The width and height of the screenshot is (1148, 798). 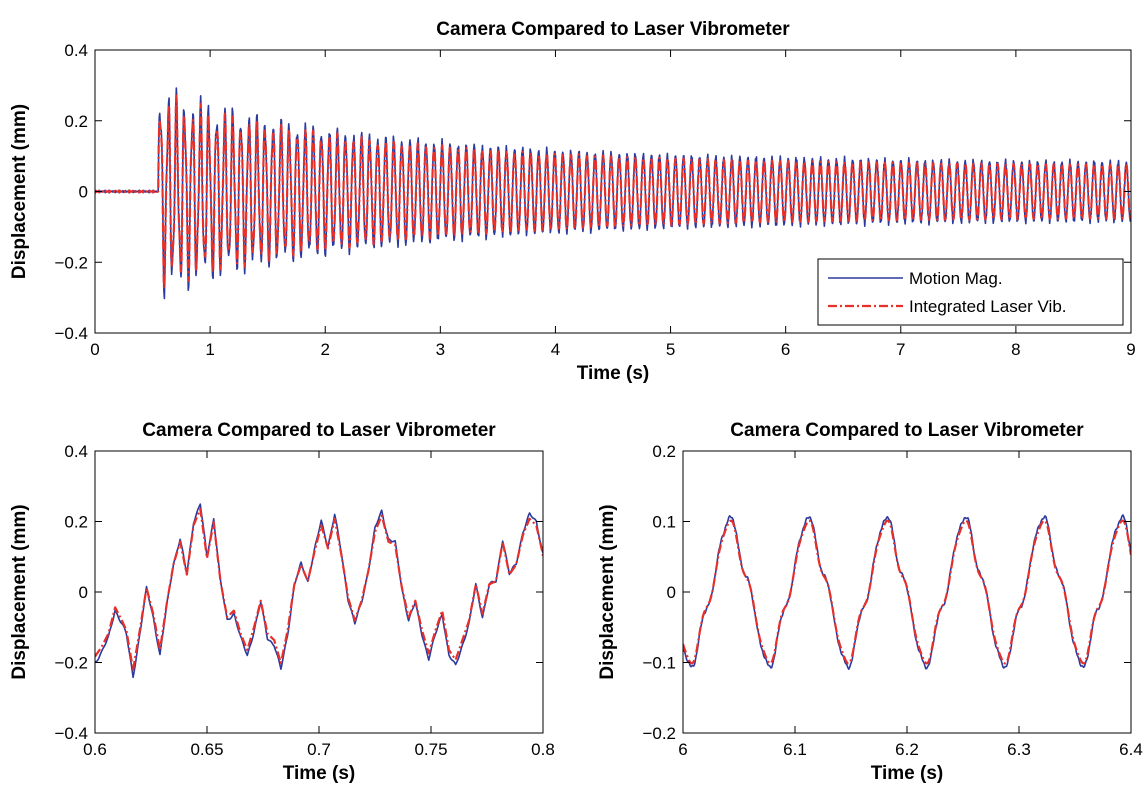 What do you see at coordinates (319, 749) in the screenshot?
I see `x-tick-label: 0.7` at bounding box center [319, 749].